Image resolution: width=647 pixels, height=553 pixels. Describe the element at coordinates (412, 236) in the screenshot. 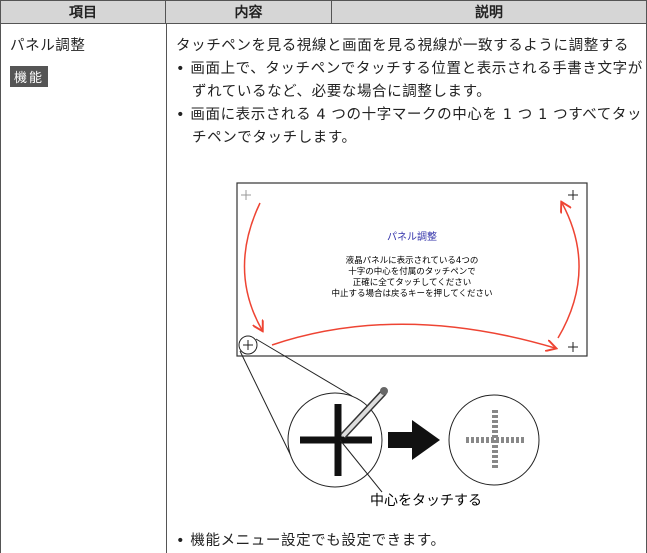

I see `screen-title: パネル調整` at that location.